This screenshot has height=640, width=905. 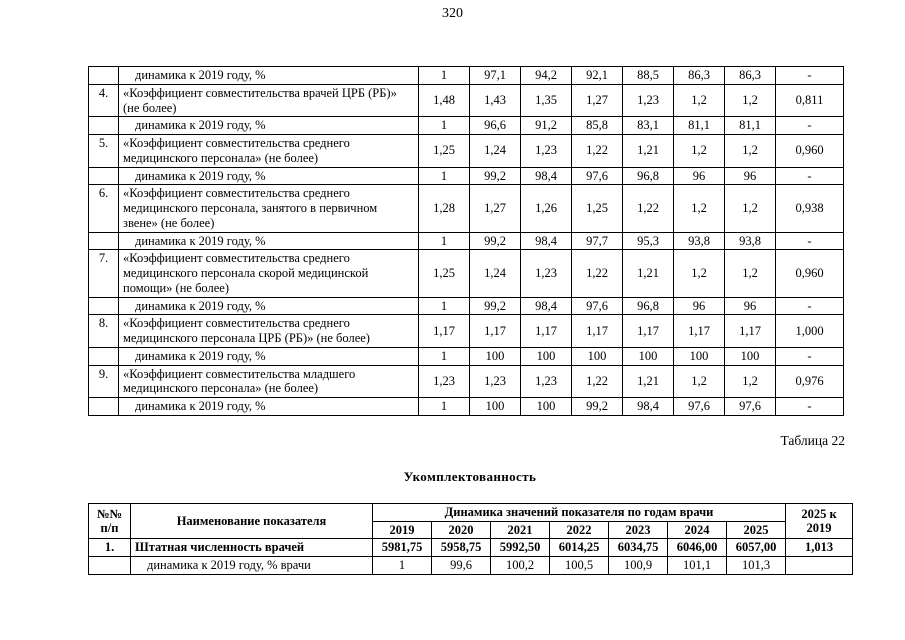 What do you see at coordinates (452, 13) in the screenshot?
I see `page-number: 320` at bounding box center [452, 13].